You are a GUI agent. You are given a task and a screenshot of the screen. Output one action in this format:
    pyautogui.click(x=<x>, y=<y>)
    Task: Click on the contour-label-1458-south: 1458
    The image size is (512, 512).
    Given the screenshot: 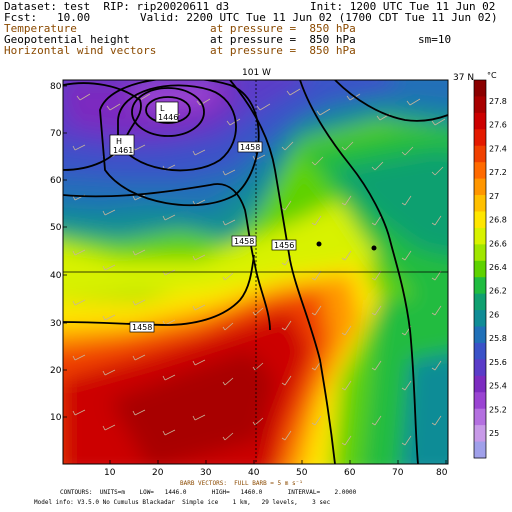 What is the action you would take?
    pyautogui.click(x=142, y=327)
    